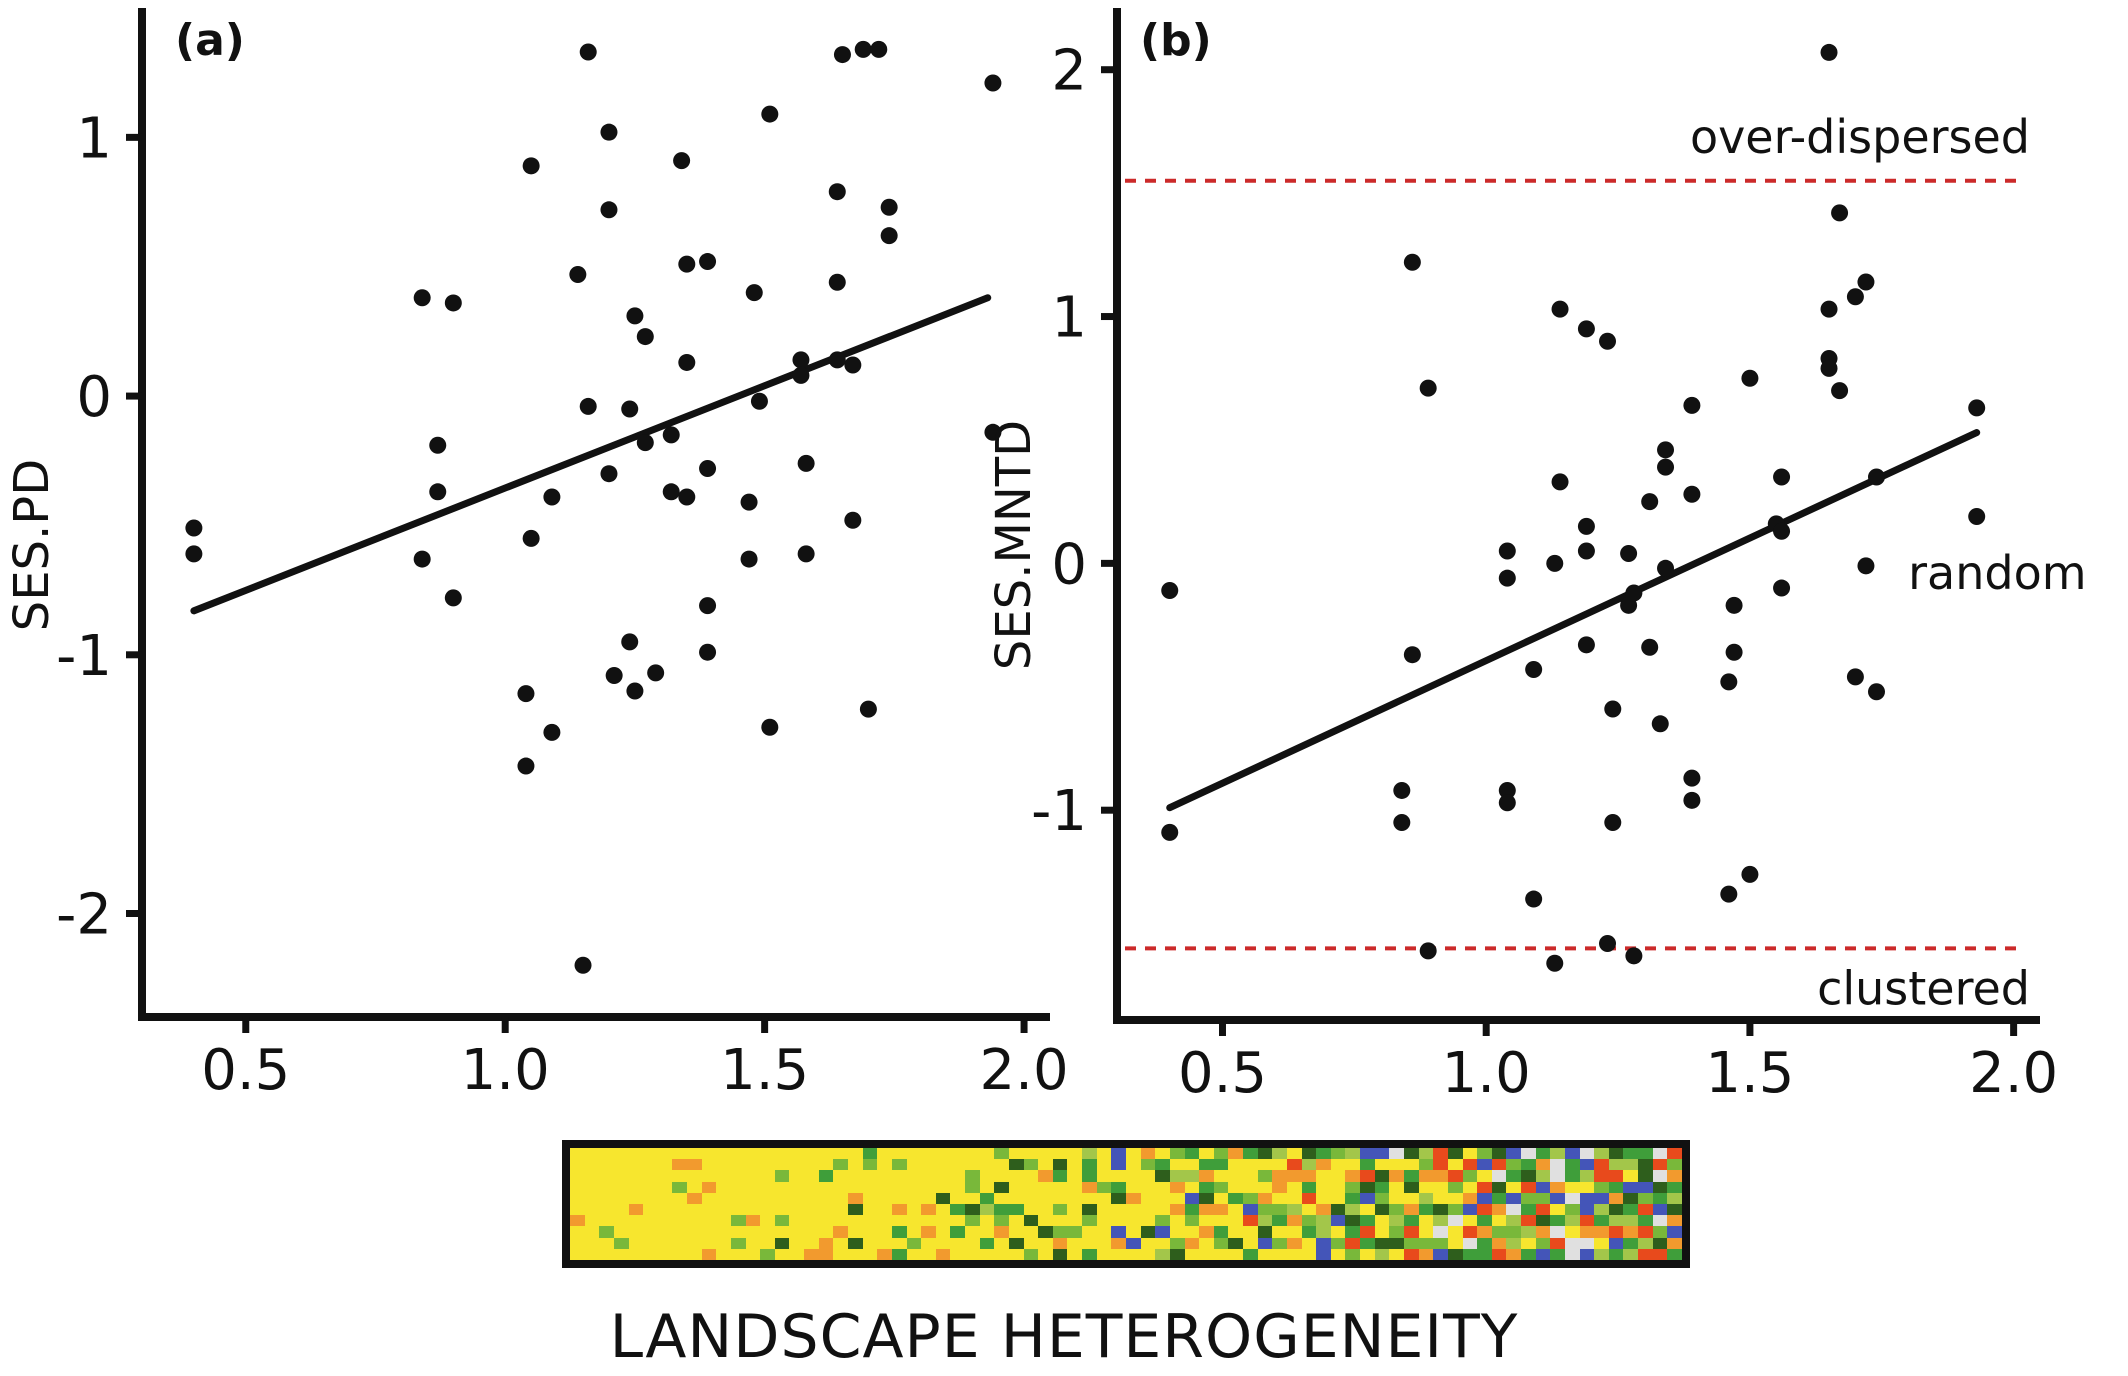 Image resolution: width=2128 pixels, height=1376 pixels. I want to click on panel-b-trend-line, so click(1573, 620).